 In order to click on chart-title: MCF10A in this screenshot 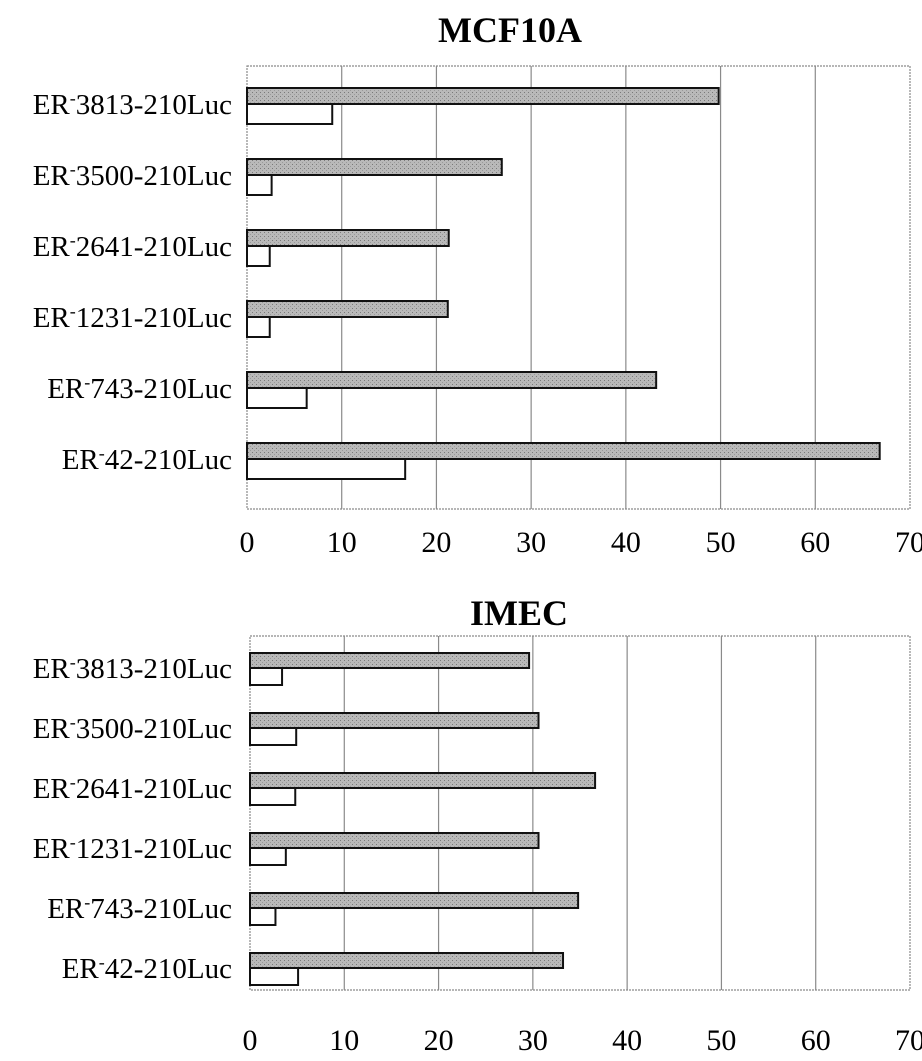, I will do `click(510, 30)`.